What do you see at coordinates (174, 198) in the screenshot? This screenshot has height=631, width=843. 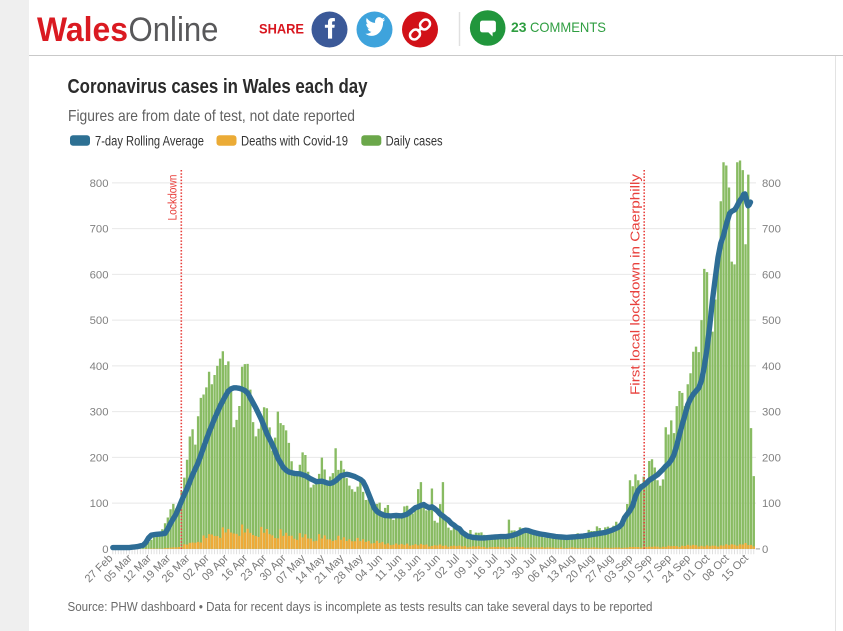 I see `svg-text: Lockdown` at bounding box center [174, 198].